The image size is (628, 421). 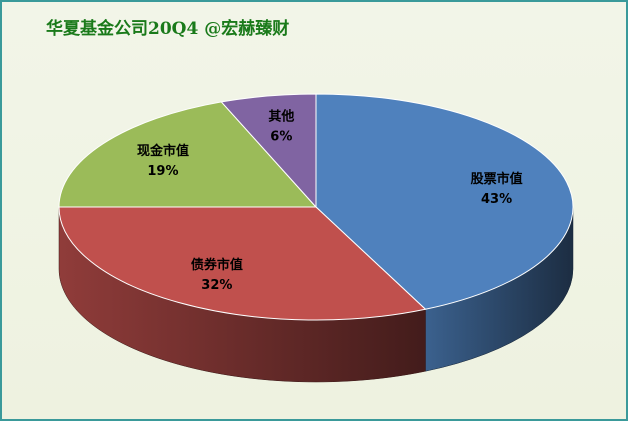 What do you see at coordinates (281, 117) in the screenshot?
I see `slice-label: 其他` at bounding box center [281, 117].